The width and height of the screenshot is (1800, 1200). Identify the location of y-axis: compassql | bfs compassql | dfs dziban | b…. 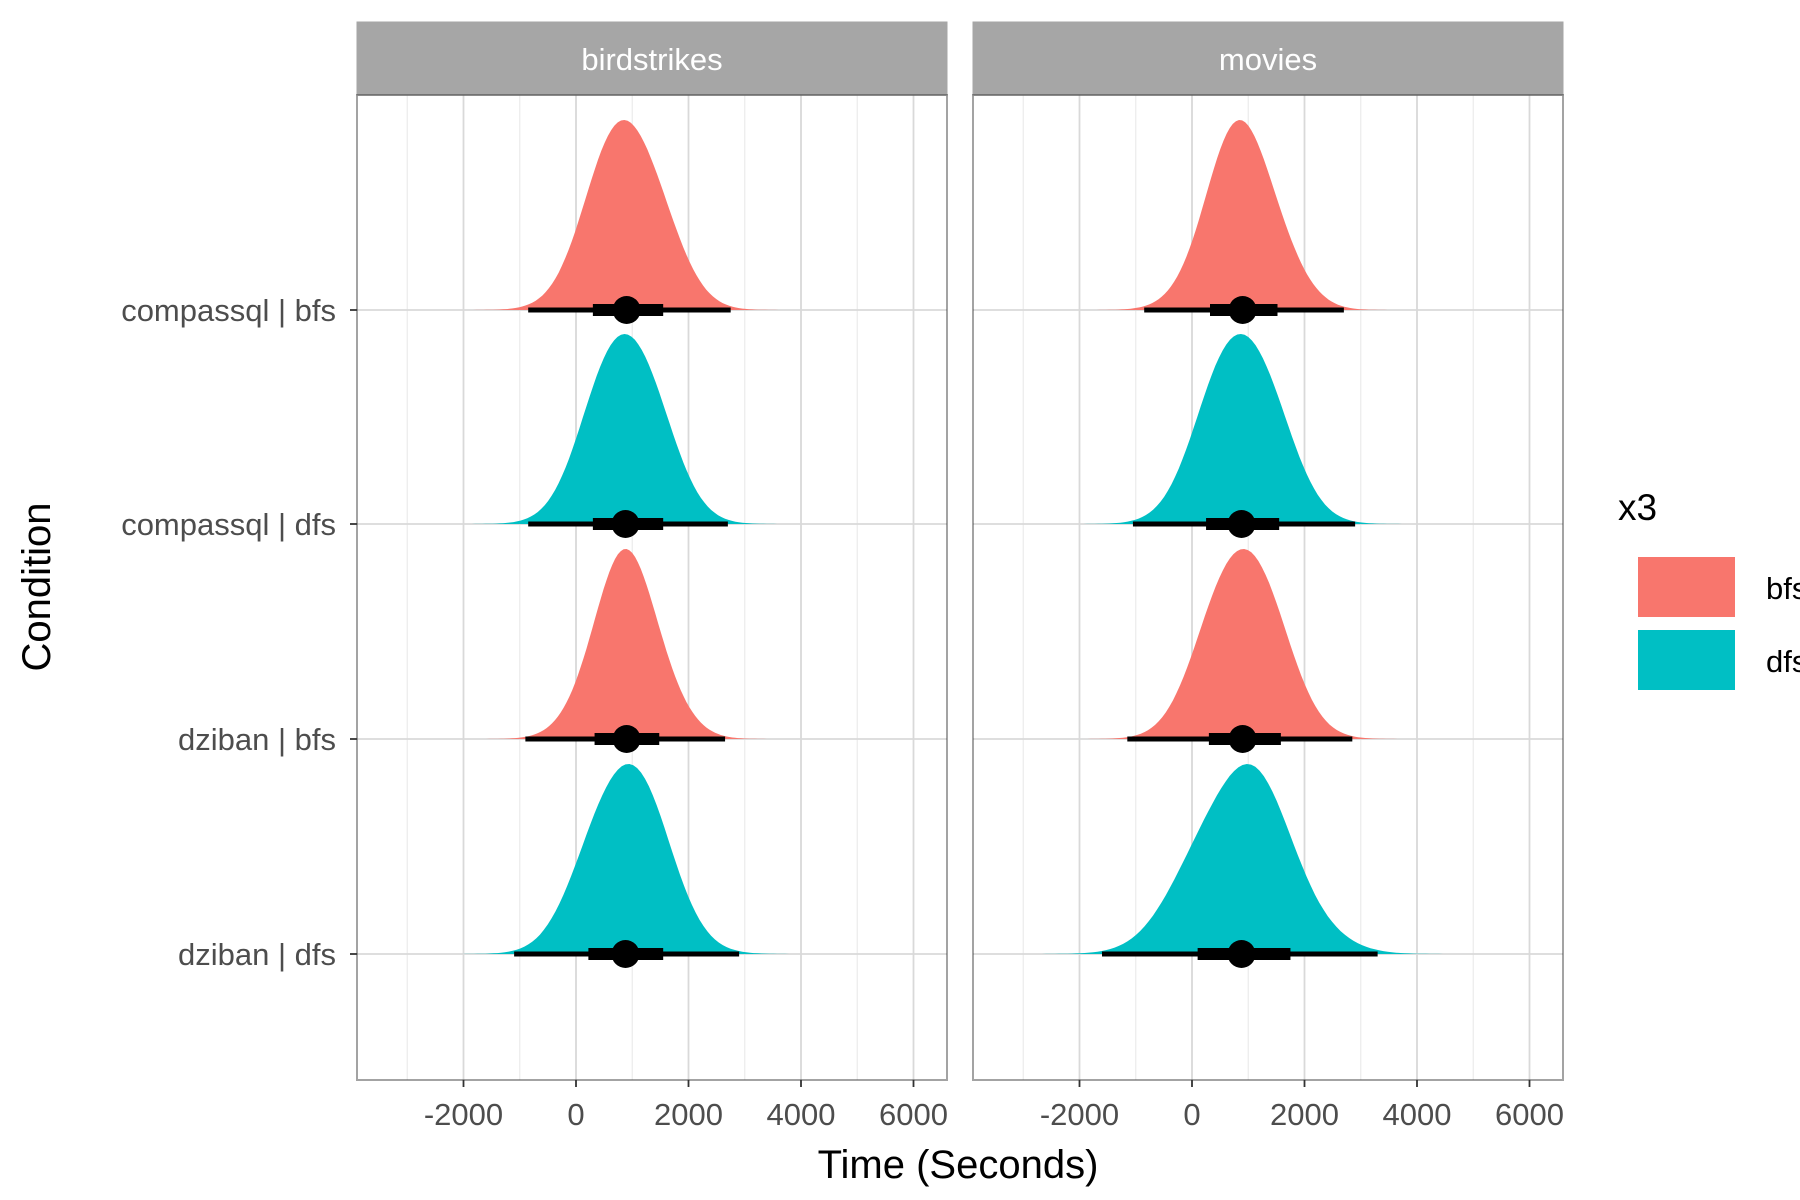
(239, 632).